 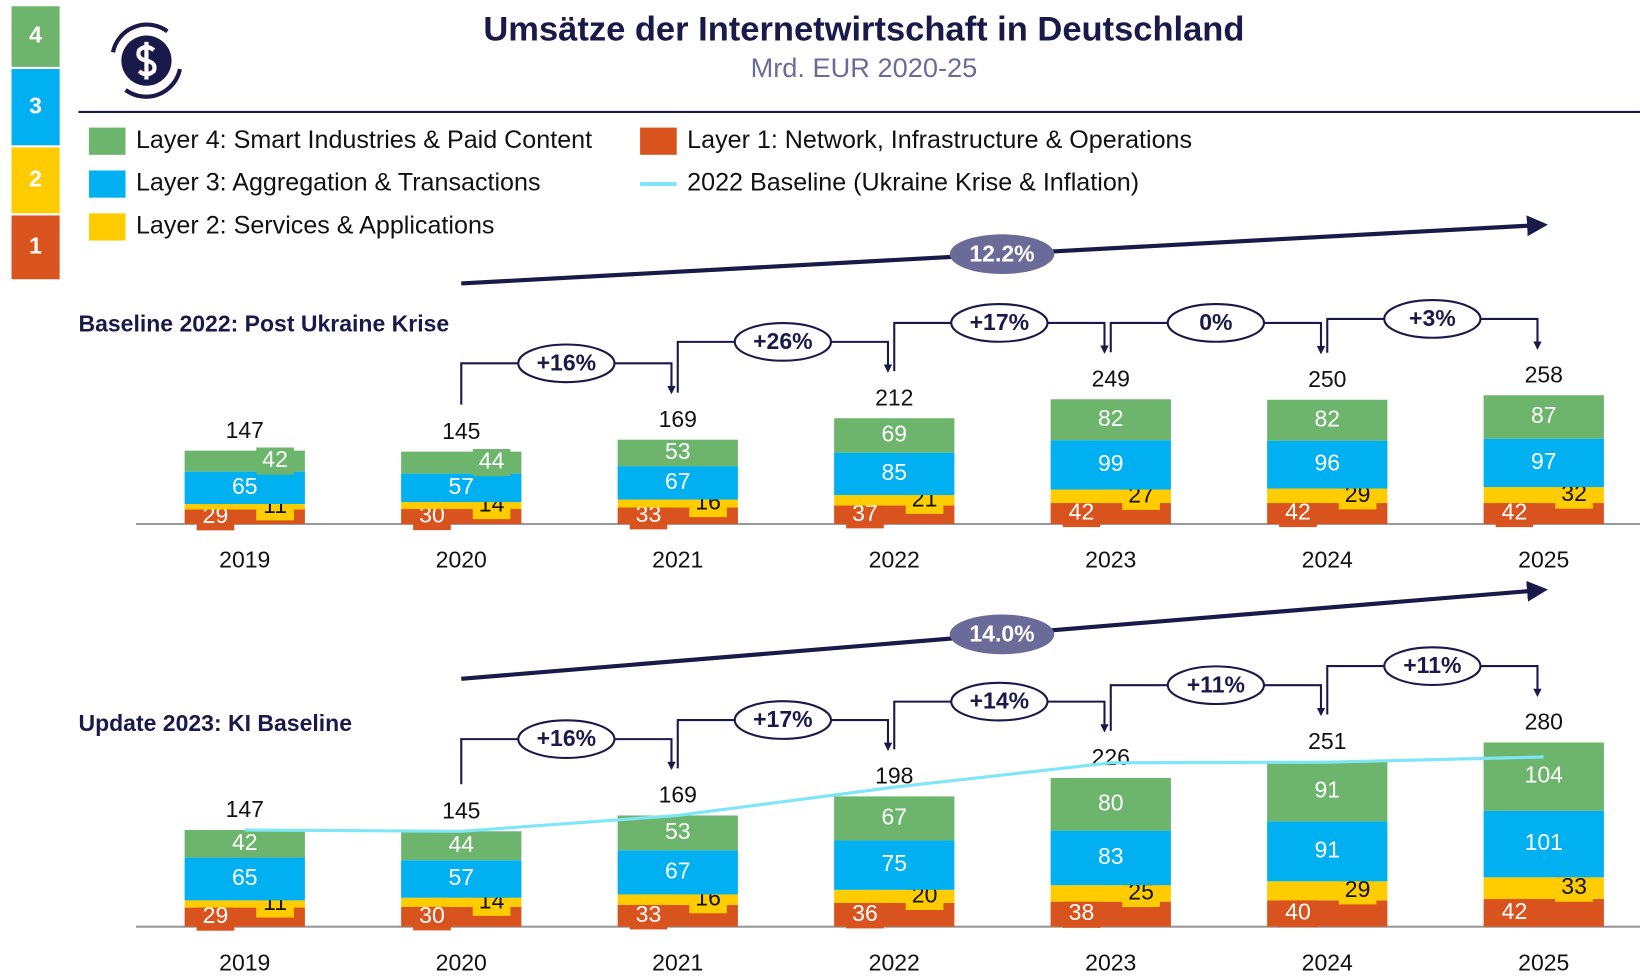 What do you see at coordinates (1544, 842) in the screenshot?
I see `value-label: 101` at bounding box center [1544, 842].